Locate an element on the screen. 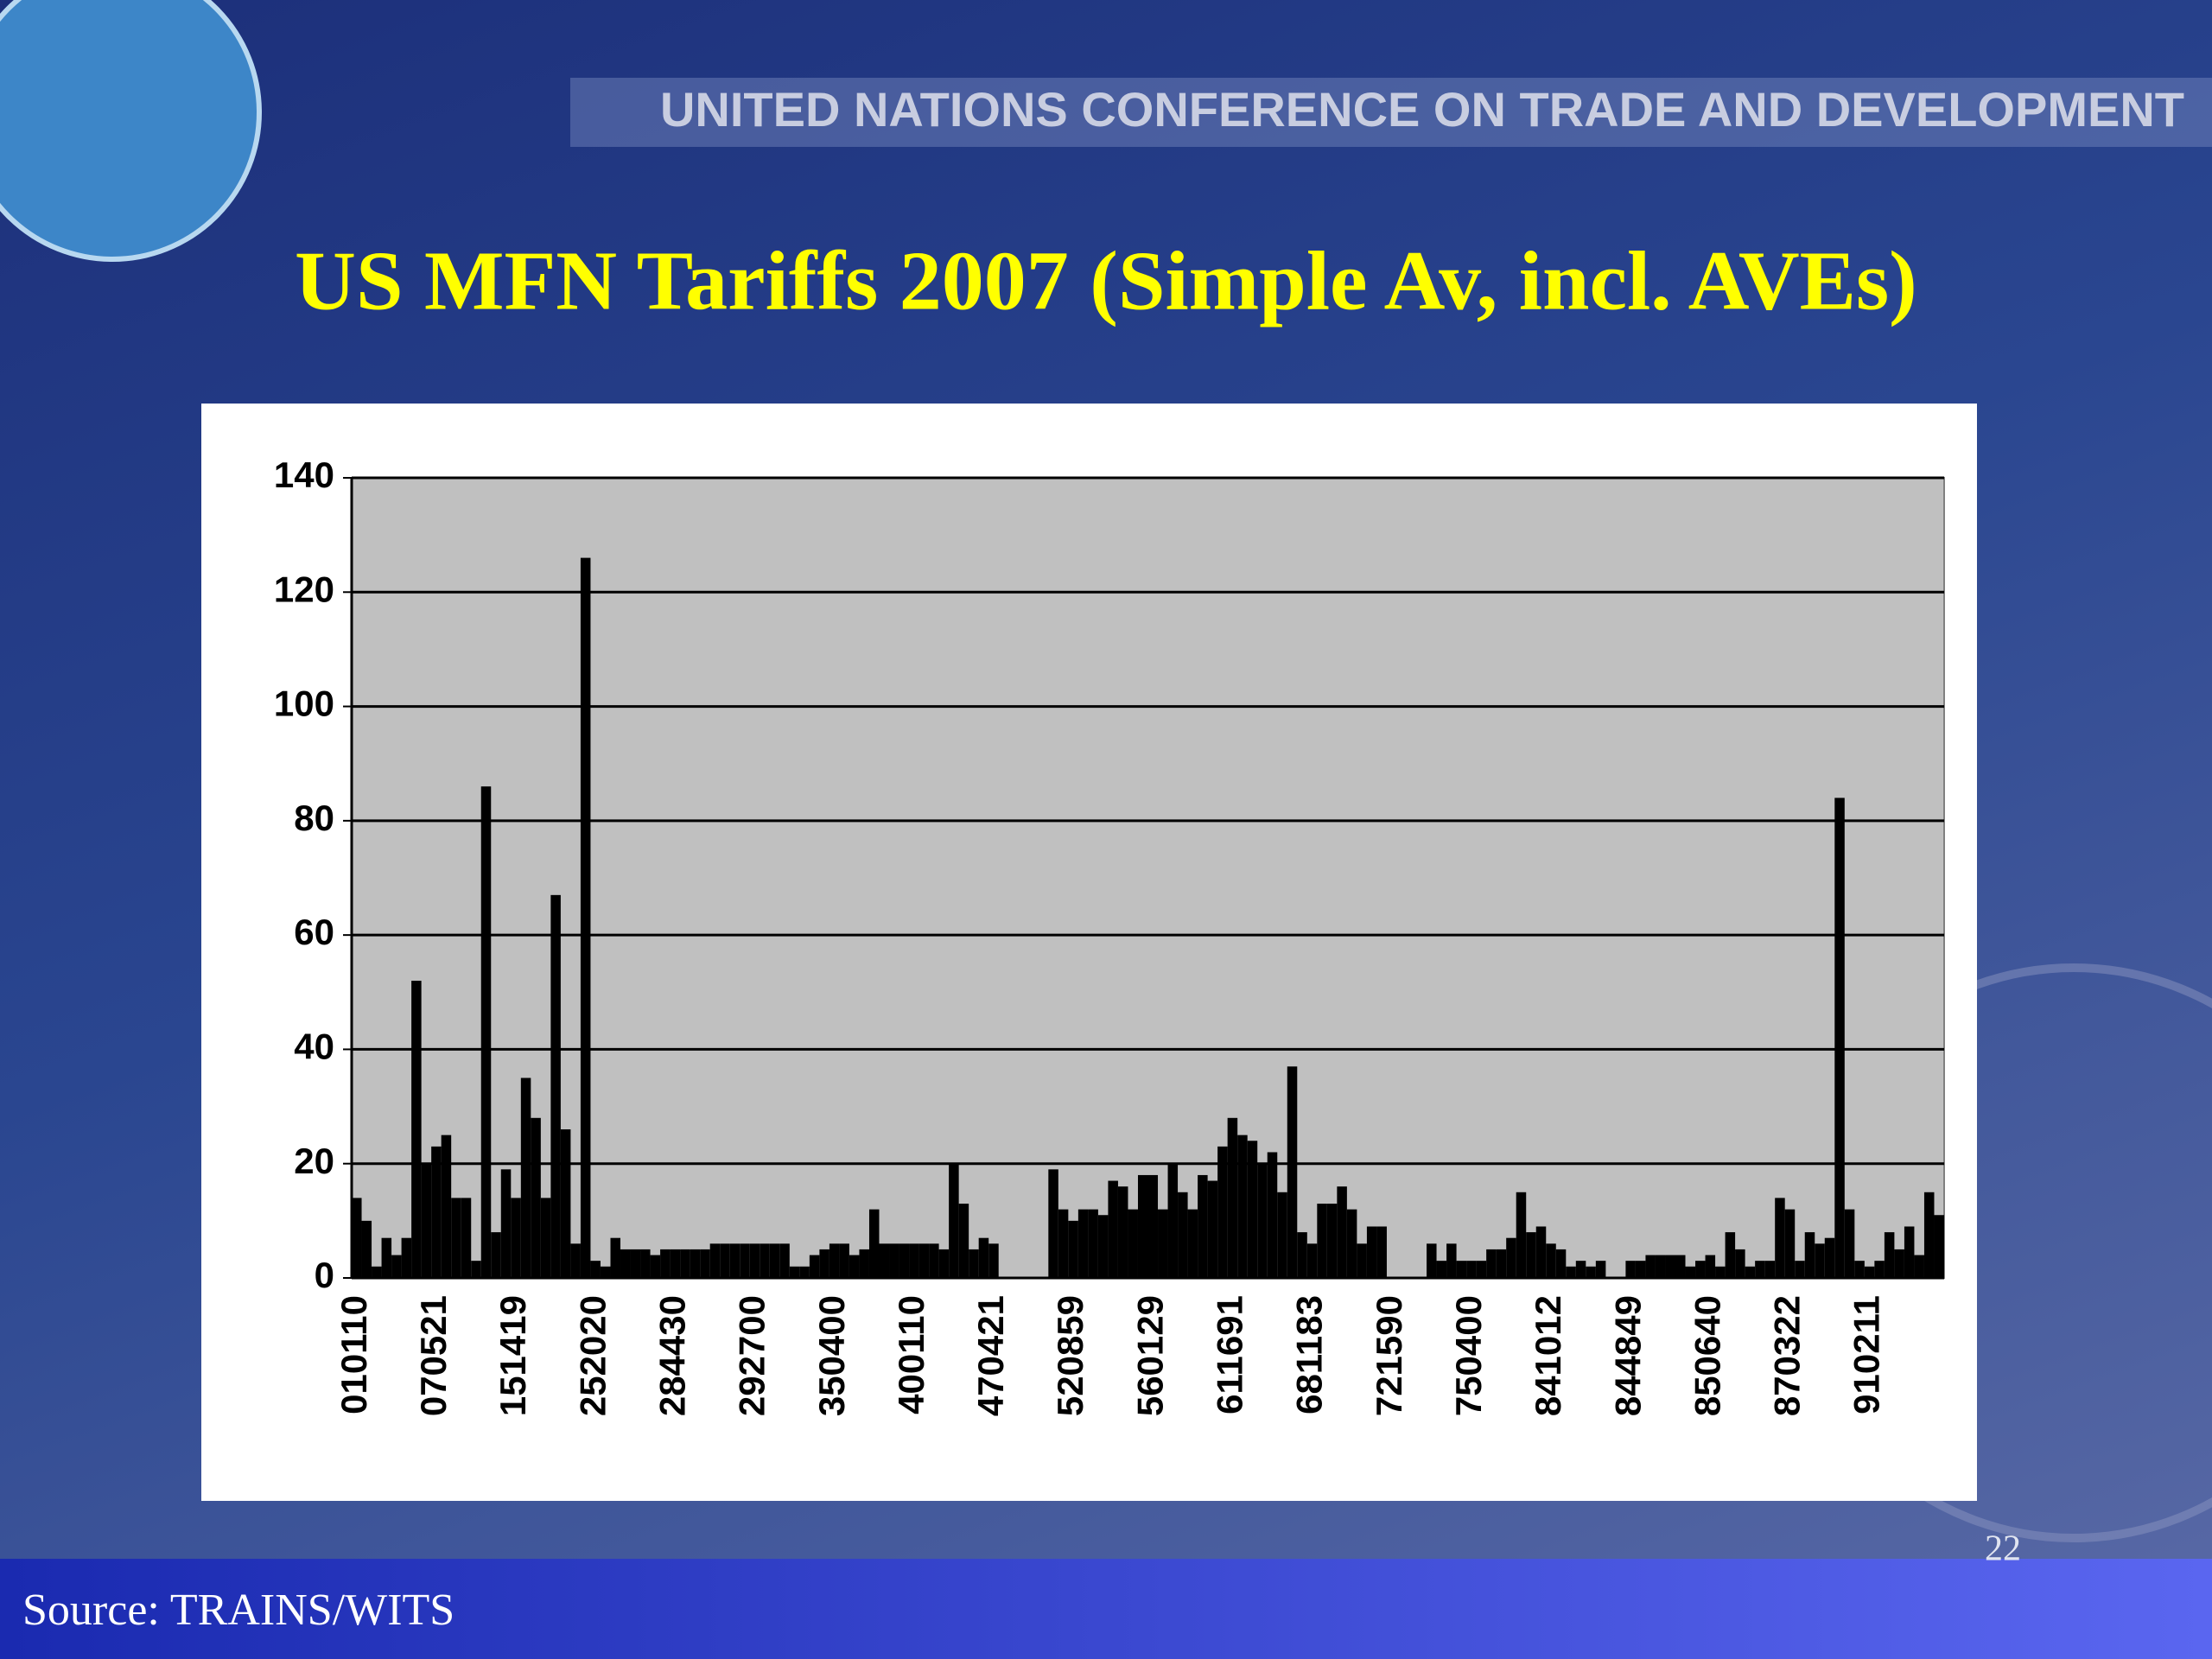  x-tick-label: 350400 is located at coordinates (831, 1355).